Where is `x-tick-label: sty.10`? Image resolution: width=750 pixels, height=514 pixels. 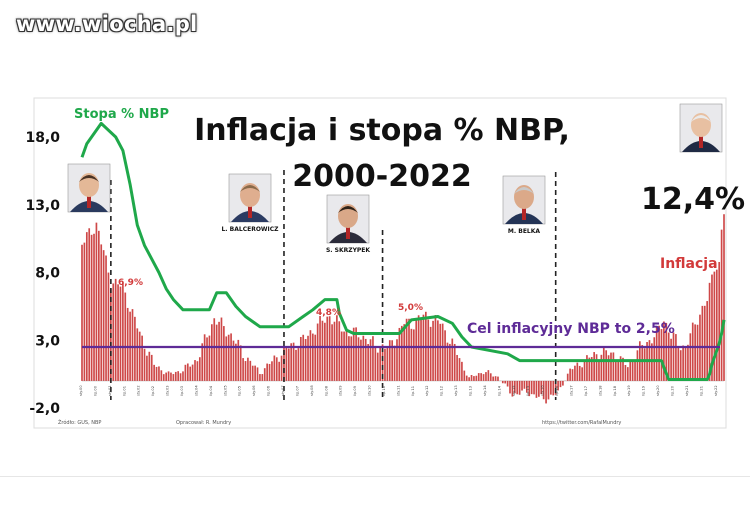 x-tick-label: sty.10 is located at coordinates (370, 390).